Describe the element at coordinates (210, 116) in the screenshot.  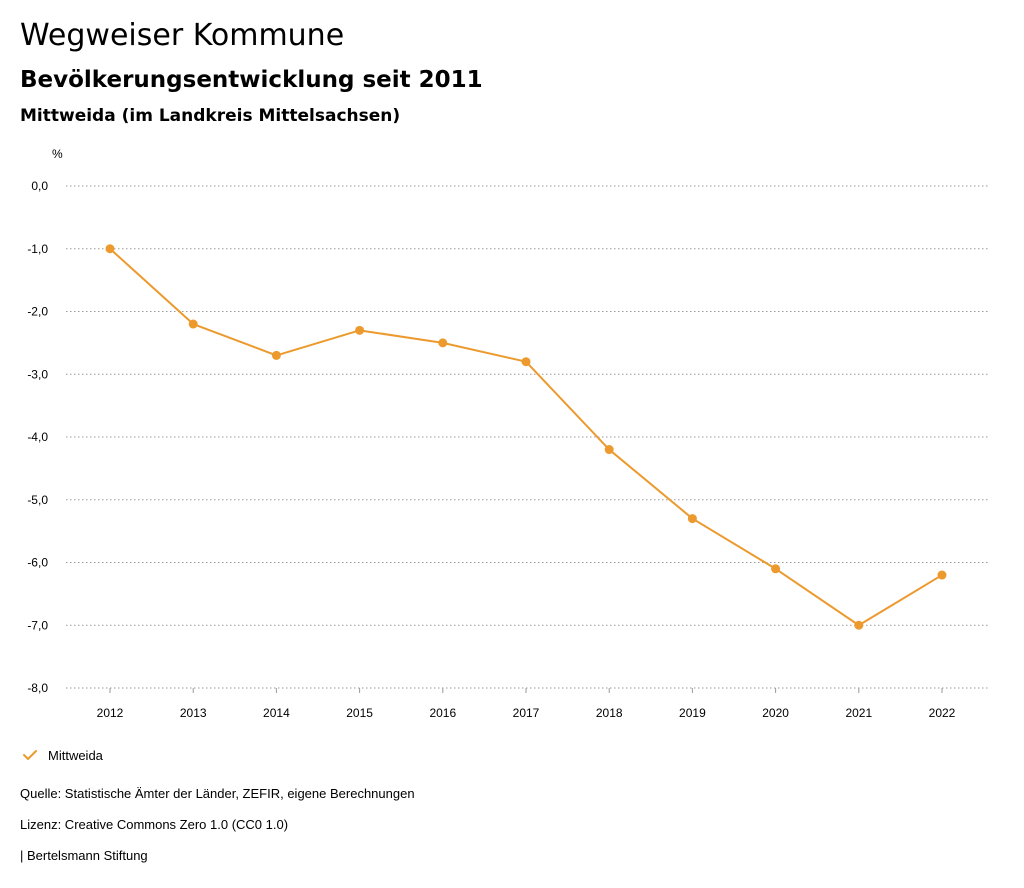
I see `region-label: Mittweida (im Landkreis Mittelsachsen)` at that location.